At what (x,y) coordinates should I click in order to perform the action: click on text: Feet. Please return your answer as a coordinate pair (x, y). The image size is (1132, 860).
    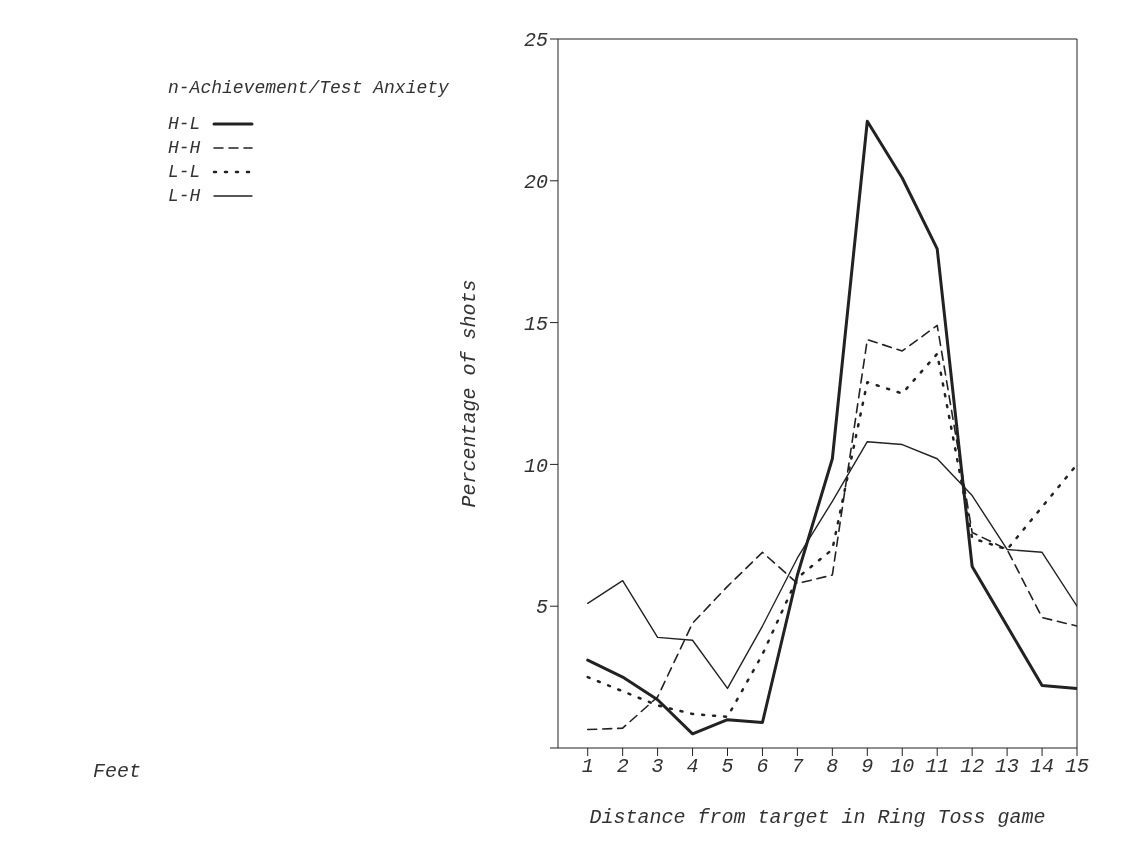
    Looking at the image, I should click on (117, 771).